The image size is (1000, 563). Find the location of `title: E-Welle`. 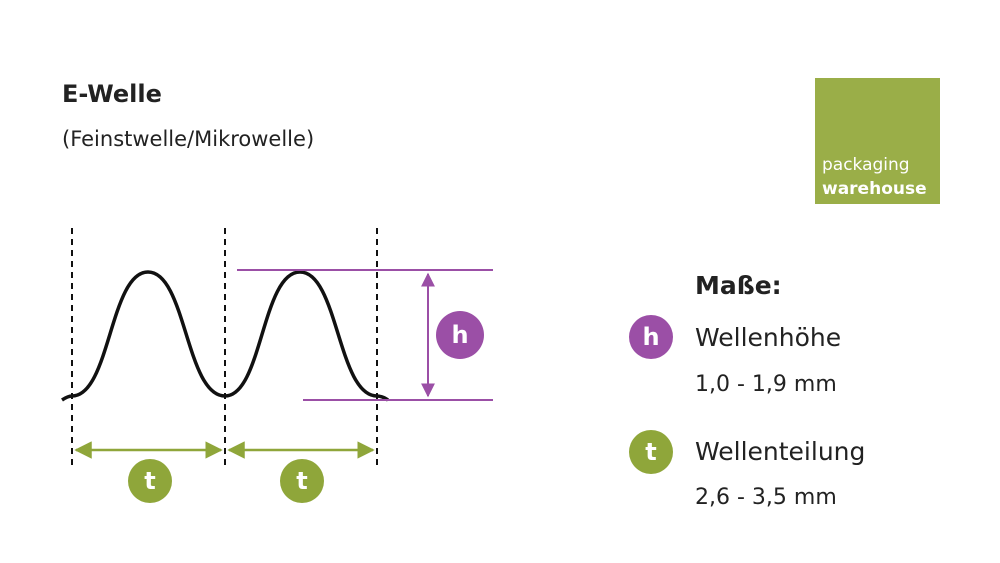

title: E-Welle is located at coordinates (112, 94).